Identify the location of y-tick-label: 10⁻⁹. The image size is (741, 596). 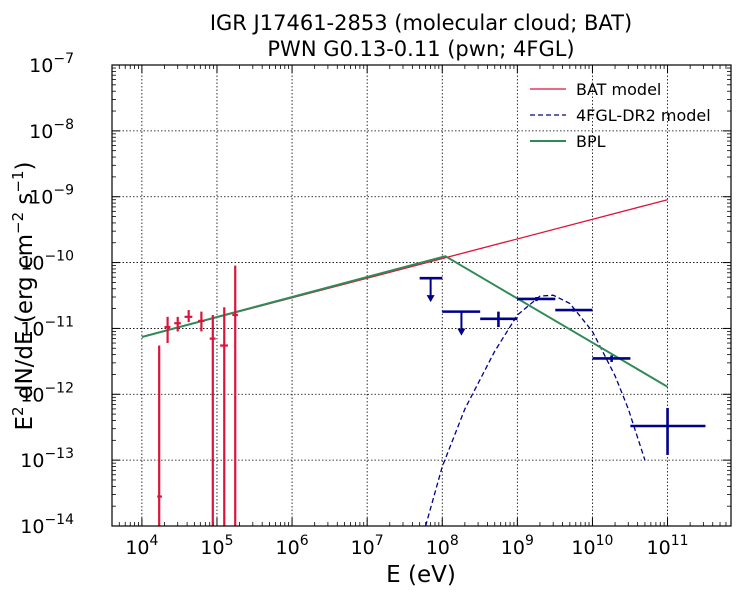
(51, 196).